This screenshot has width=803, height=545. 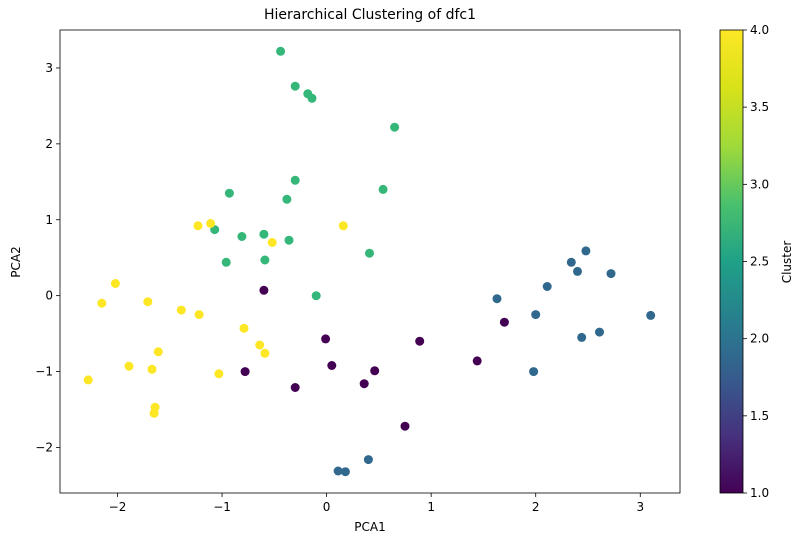 I want to click on x-tick-label: 1, so click(x=431, y=507).